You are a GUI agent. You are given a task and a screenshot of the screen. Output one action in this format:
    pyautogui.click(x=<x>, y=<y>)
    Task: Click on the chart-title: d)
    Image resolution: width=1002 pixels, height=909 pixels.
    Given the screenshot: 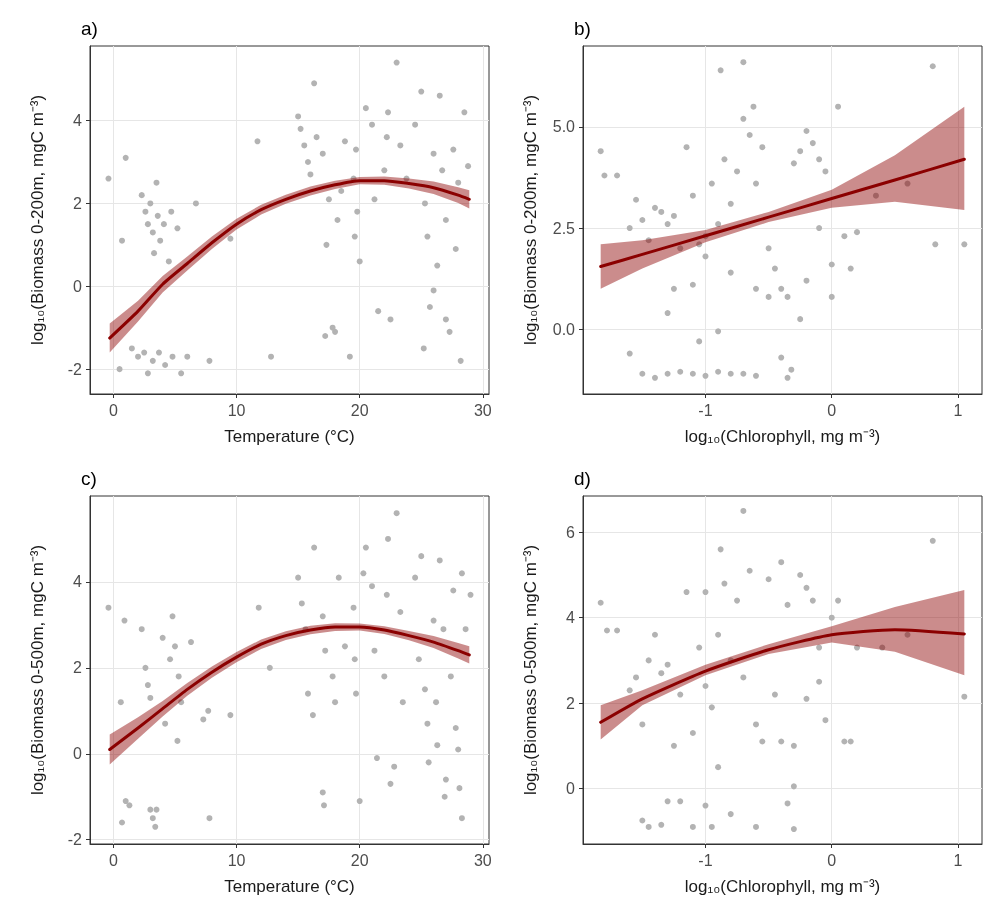 What is the action you would take?
    pyautogui.click(x=582, y=478)
    